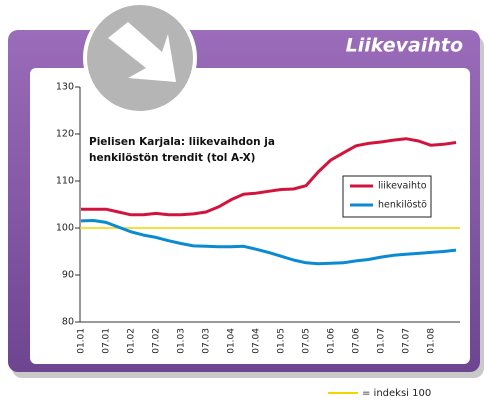 This screenshot has height=403, width=489. I want to click on y-tick-label: 130, so click(65, 87).